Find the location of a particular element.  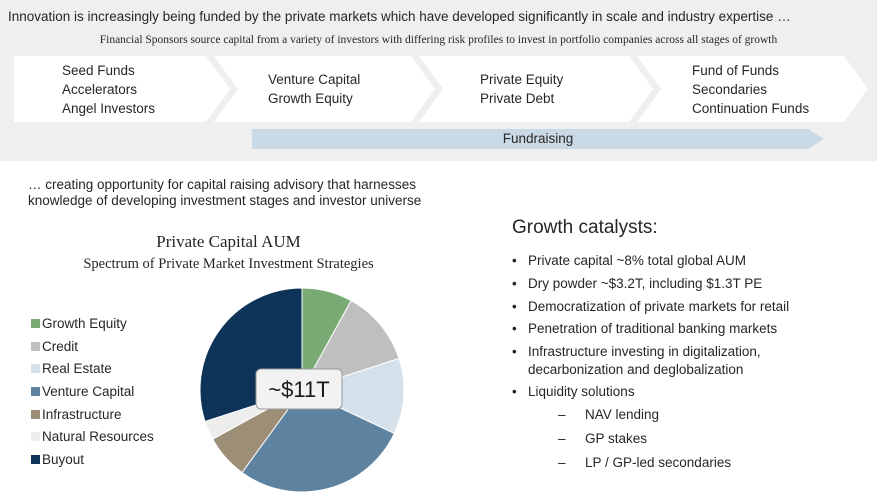

legend-label: Venture Capital is located at coordinates (88, 391).